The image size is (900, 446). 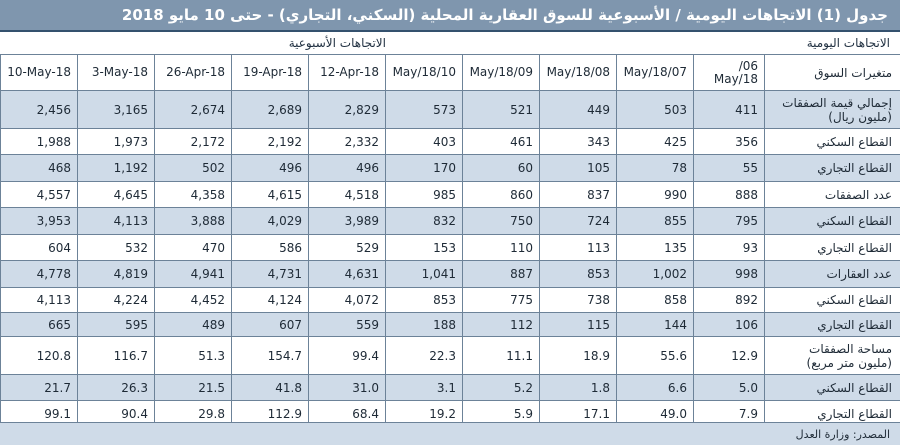 What do you see at coordinates (270, 195) in the screenshot?
I see `value-cell: 4,615` at bounding box center [270, 195].